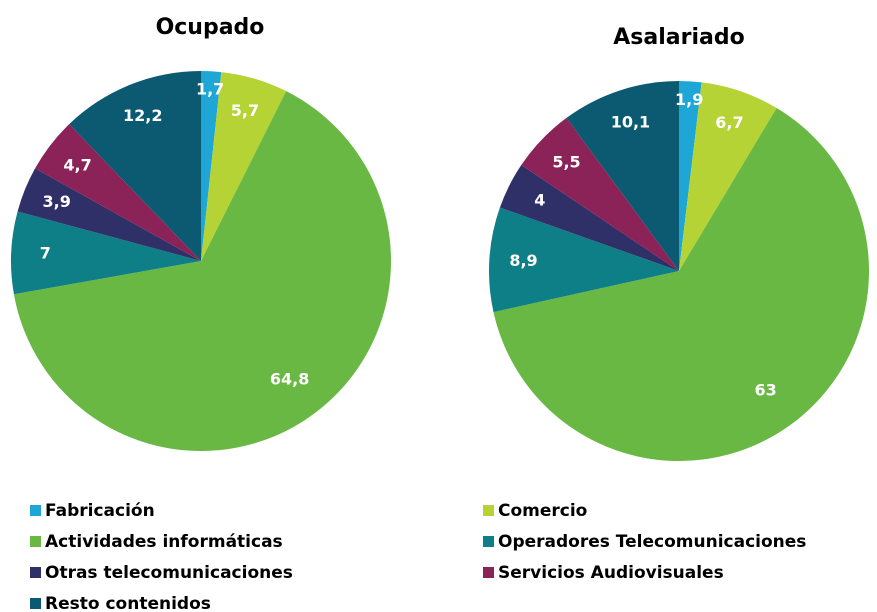  Describe the element at coordinates (45, 253) in the screenshot. I see `data-label: 7` at that location.